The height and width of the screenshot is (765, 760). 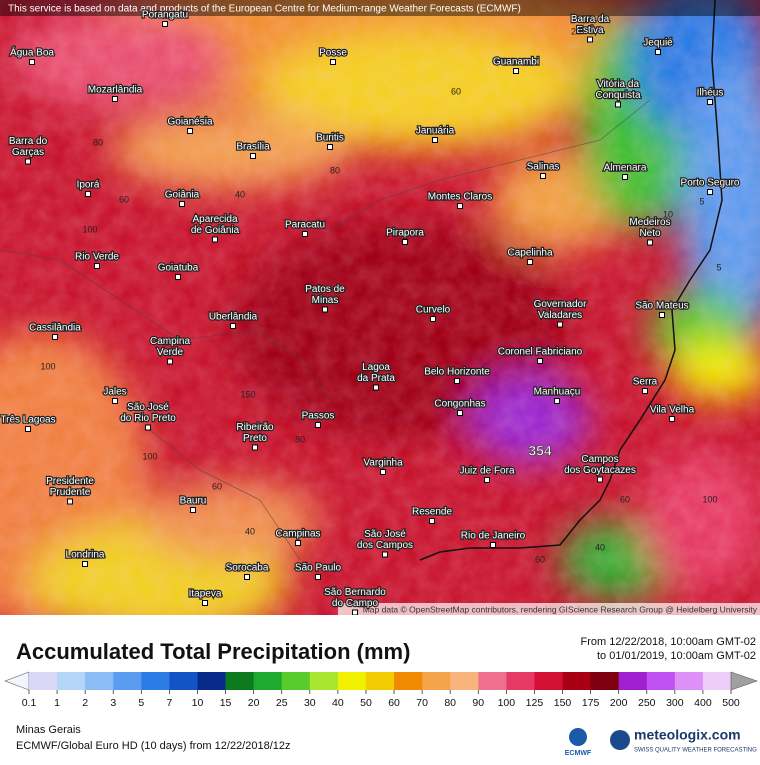 I want to click on city-name: Goiânia, so click(x=182, y=195).